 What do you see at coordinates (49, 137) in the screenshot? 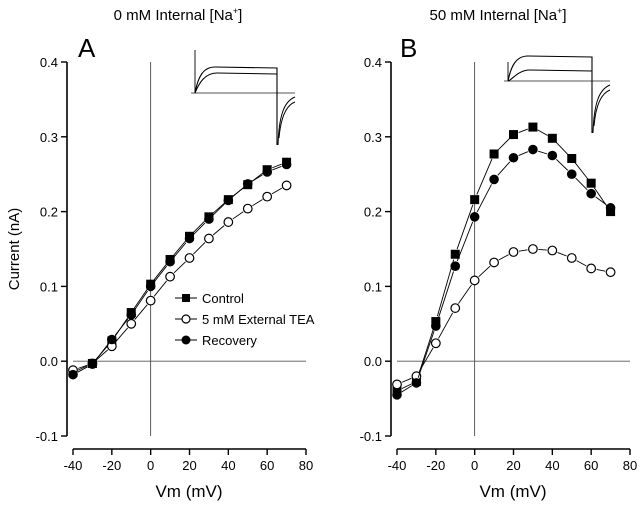
I see `y-tick-label: 0.3` at bounding box center [49, 137].